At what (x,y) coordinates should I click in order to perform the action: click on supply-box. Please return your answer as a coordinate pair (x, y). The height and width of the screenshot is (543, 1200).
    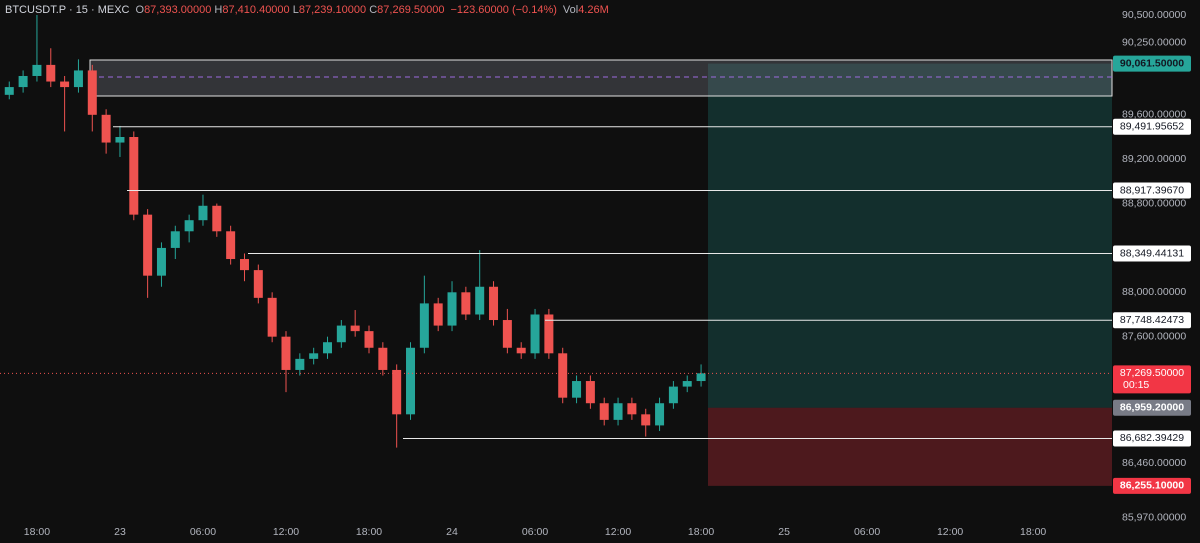
    Looking at the image, I should click on (601, 78).